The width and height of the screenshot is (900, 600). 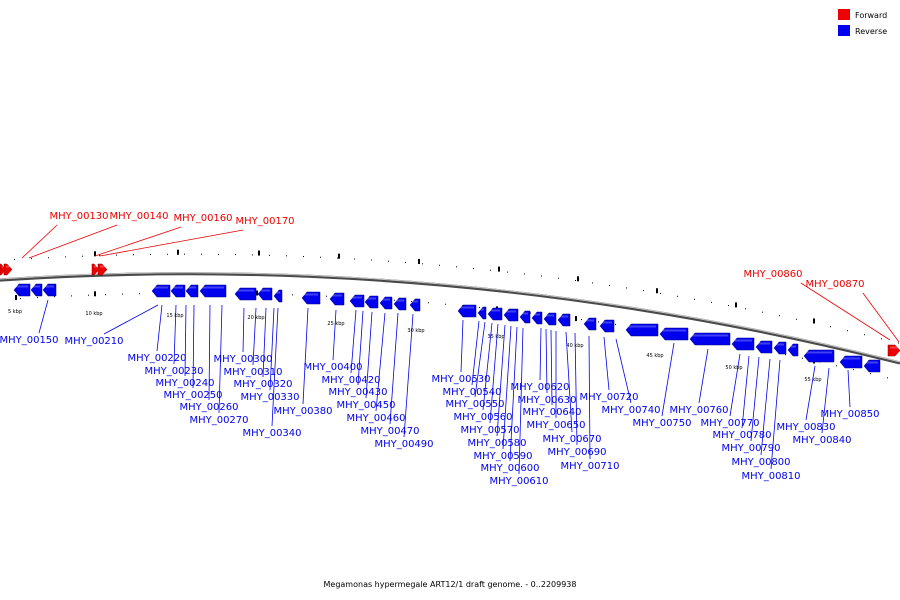 What do you see at coordinates (302, 411) in the screenshot?
I see `gene-label: MHY_00380` at bounding box center [302, 411].